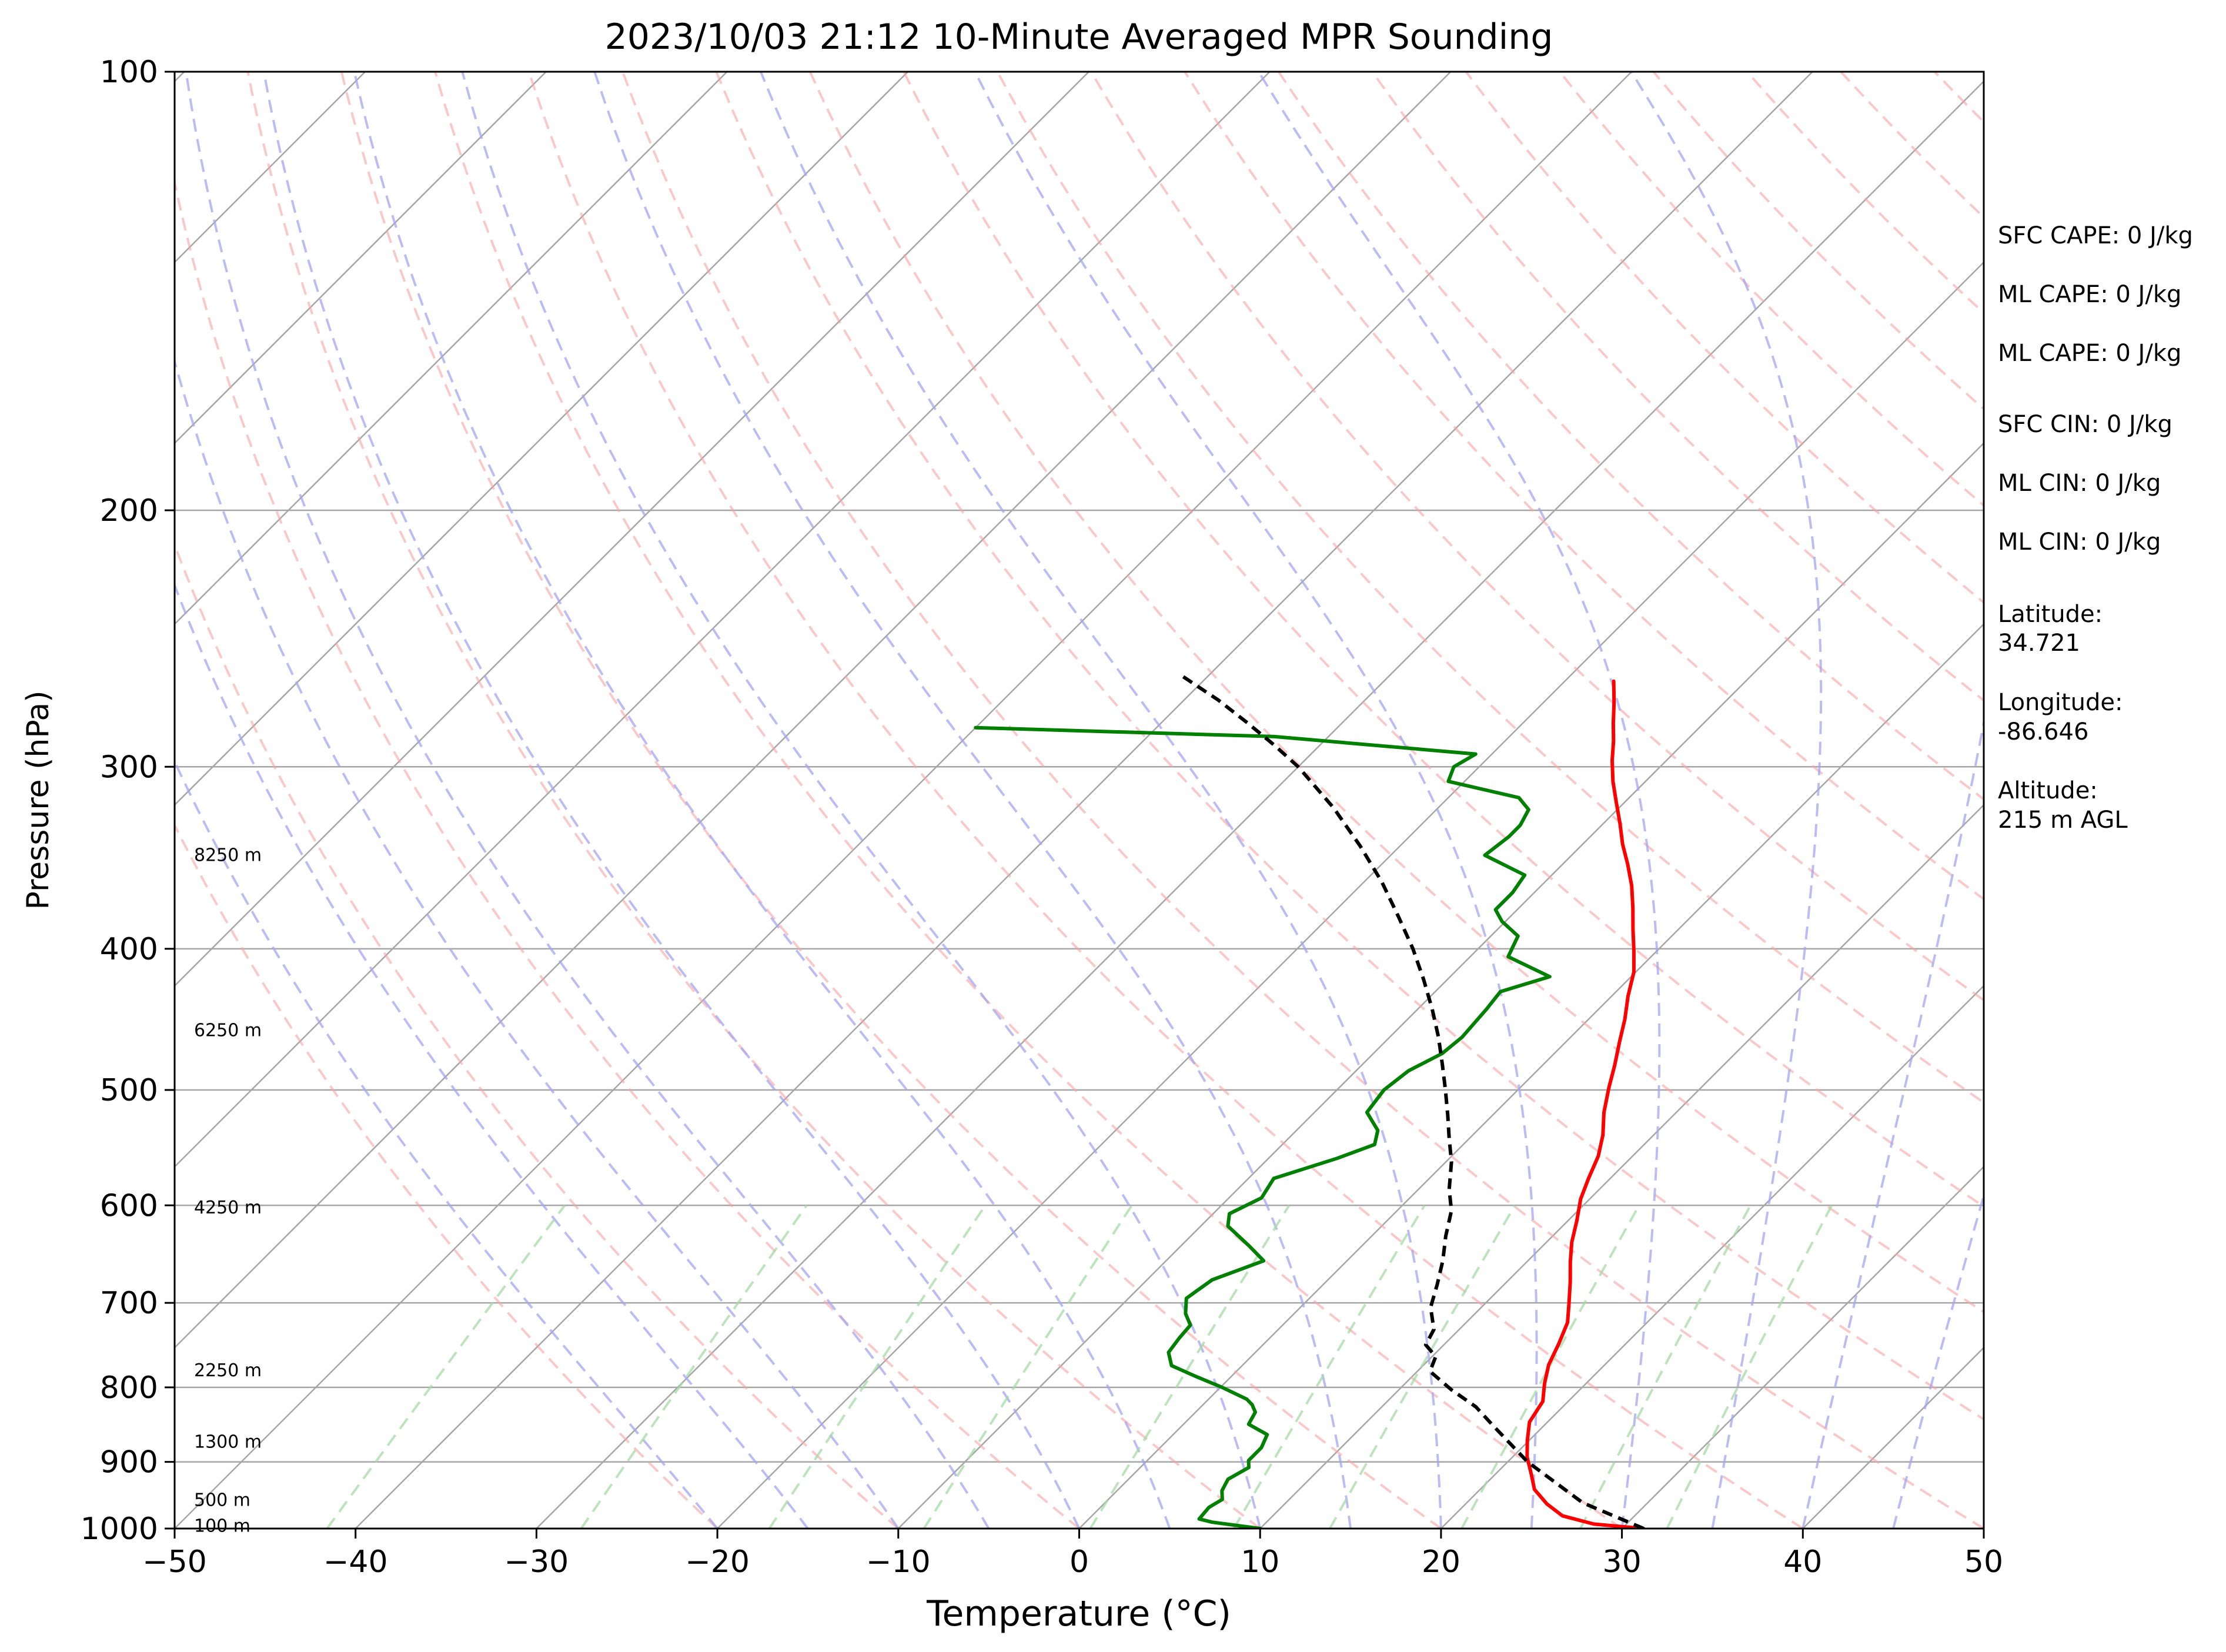 This screenshot has height=1652, width=2226. Describe the element at coordinates (129, 1388) in the screenshot. I see `y-tick-label: 800` at that location.